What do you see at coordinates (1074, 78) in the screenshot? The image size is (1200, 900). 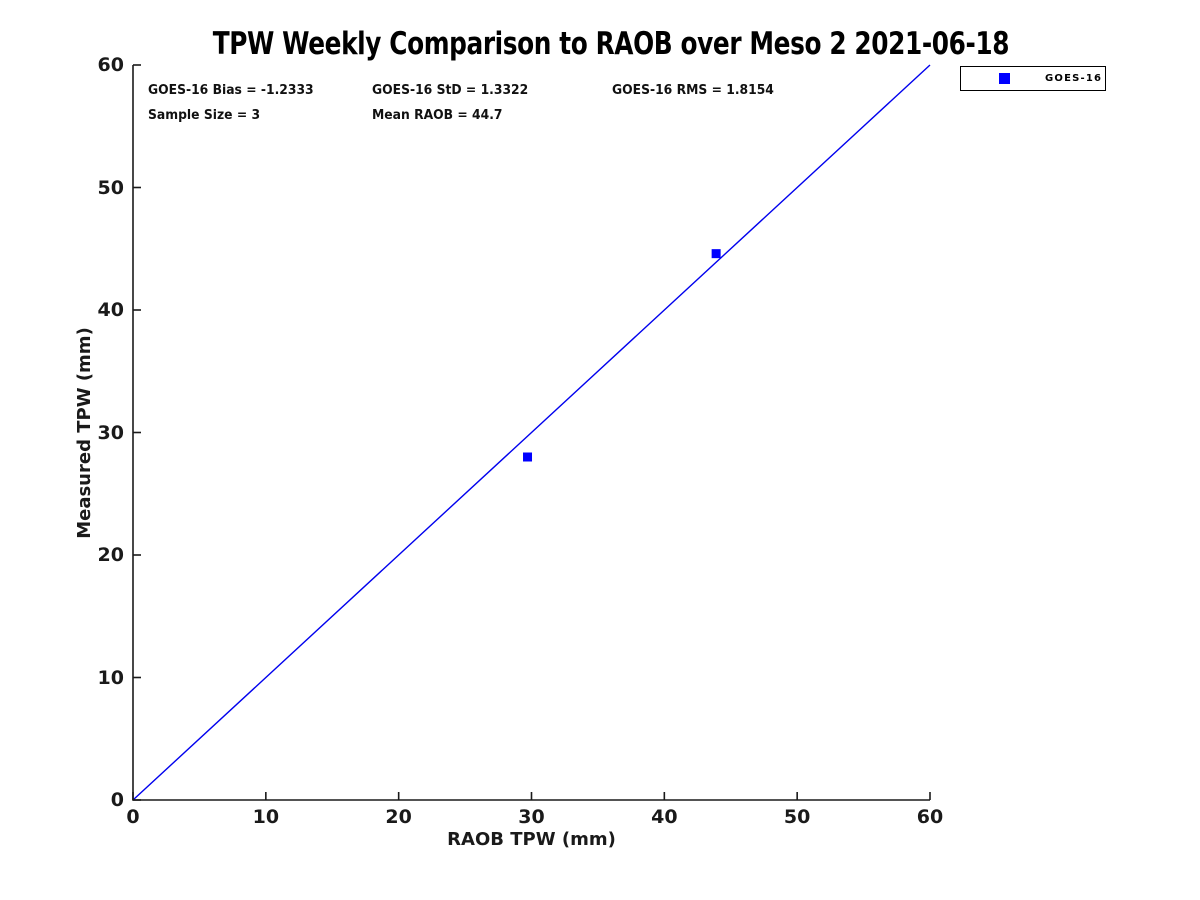 I see `legend-label: GOES-16` at bounding box center [1074, 78].